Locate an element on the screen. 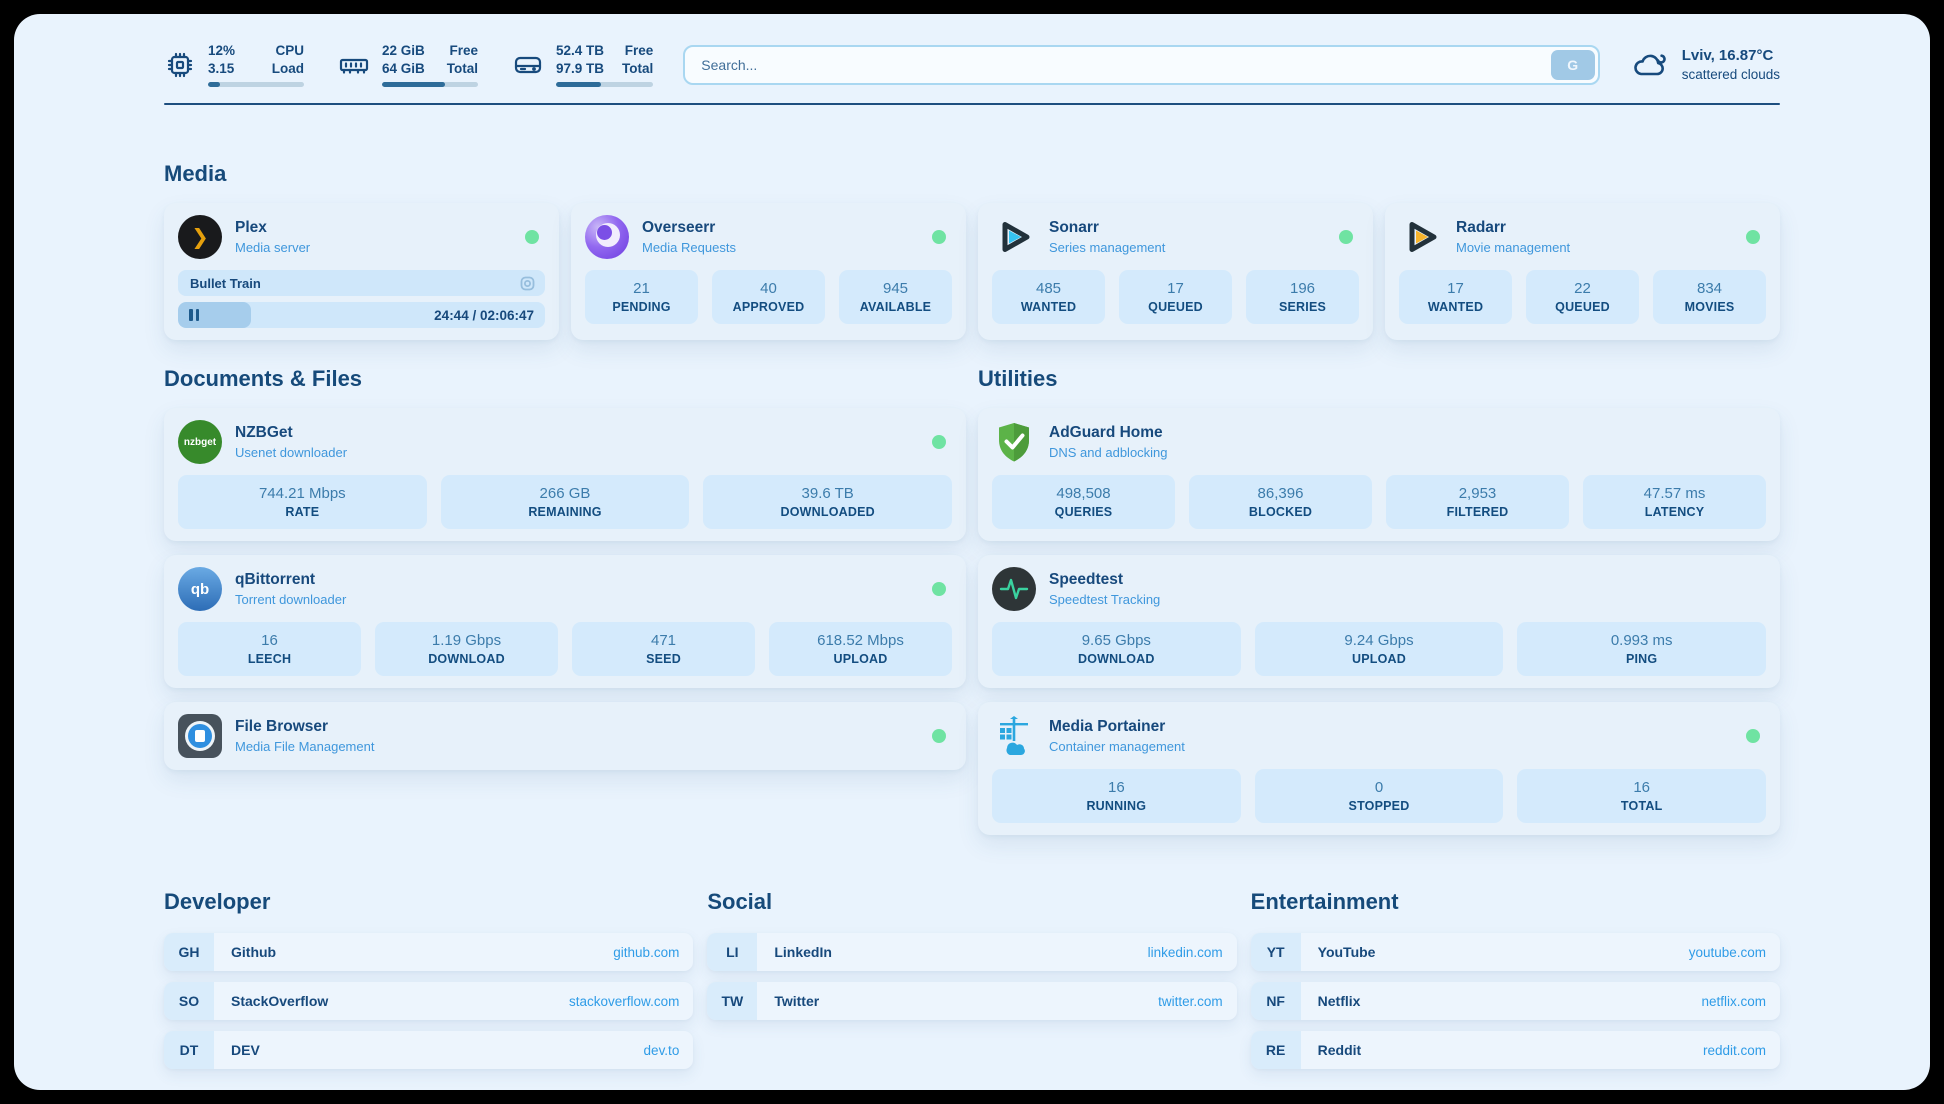 The image size is (1944, 1104). documents-section-title: Documents & Files is located at coordinates (263, 379).